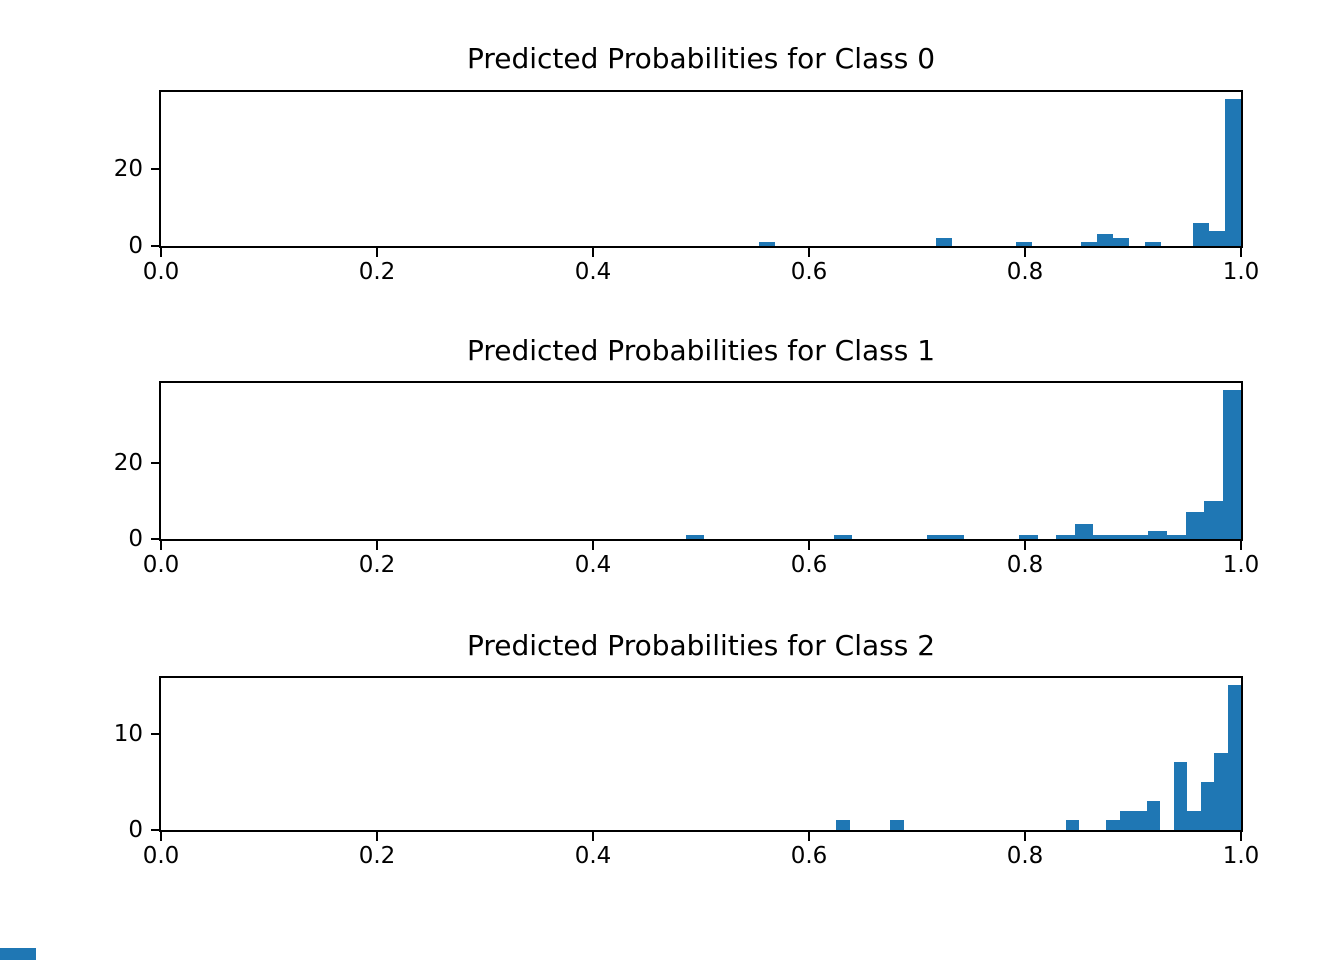  Describe the element at coordinates (701, 58) in the screenshot. I see `plot-title-class-0: Predicted Probabilities for Class 0` at that location.